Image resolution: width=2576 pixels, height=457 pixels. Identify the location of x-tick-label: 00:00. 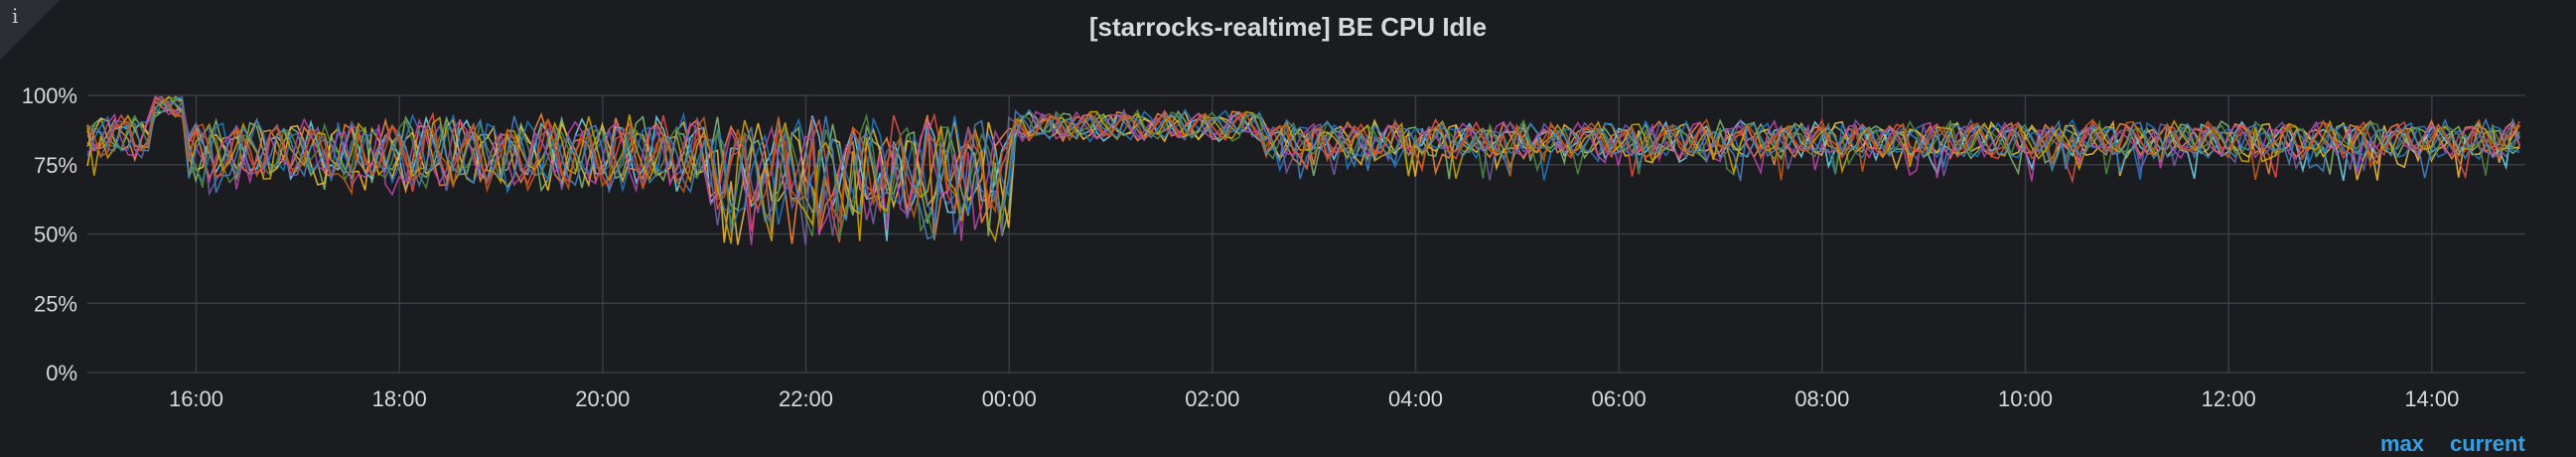
(1009, 398).